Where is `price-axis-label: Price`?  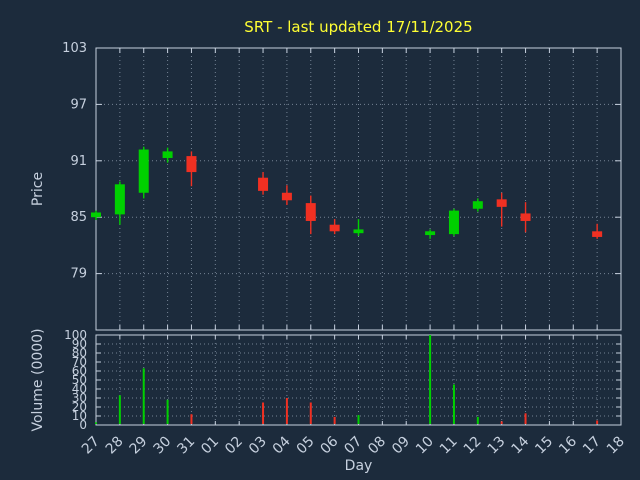
price-axis-label: Price is located at coordinates (38, 189).